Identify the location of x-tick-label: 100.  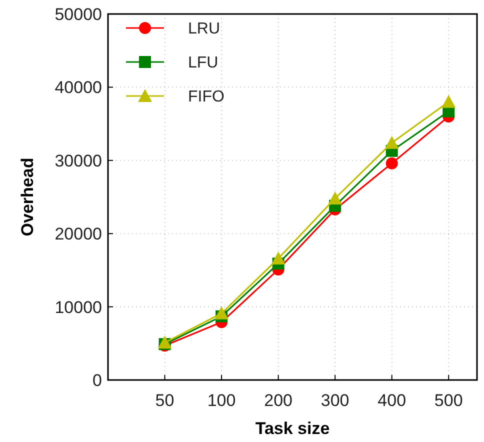
(221, 400).